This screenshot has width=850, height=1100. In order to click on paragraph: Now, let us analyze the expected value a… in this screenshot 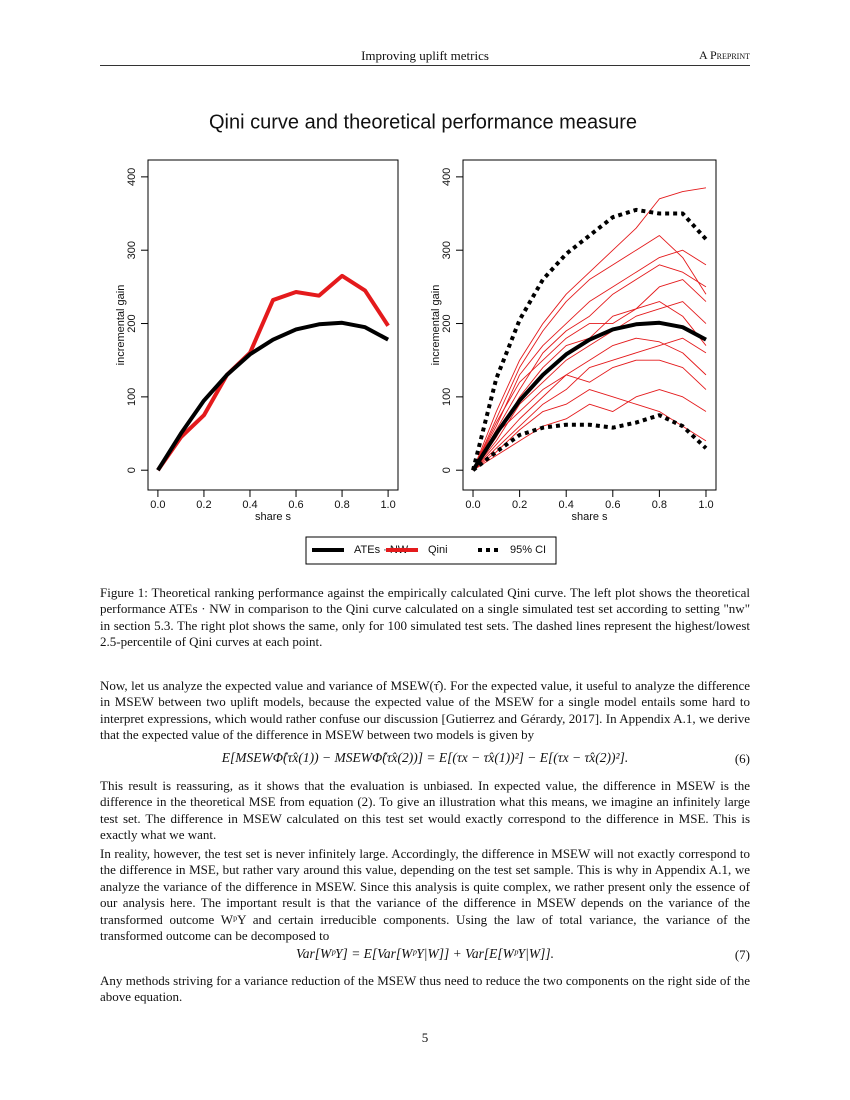, I will do `click(425, 710)`.